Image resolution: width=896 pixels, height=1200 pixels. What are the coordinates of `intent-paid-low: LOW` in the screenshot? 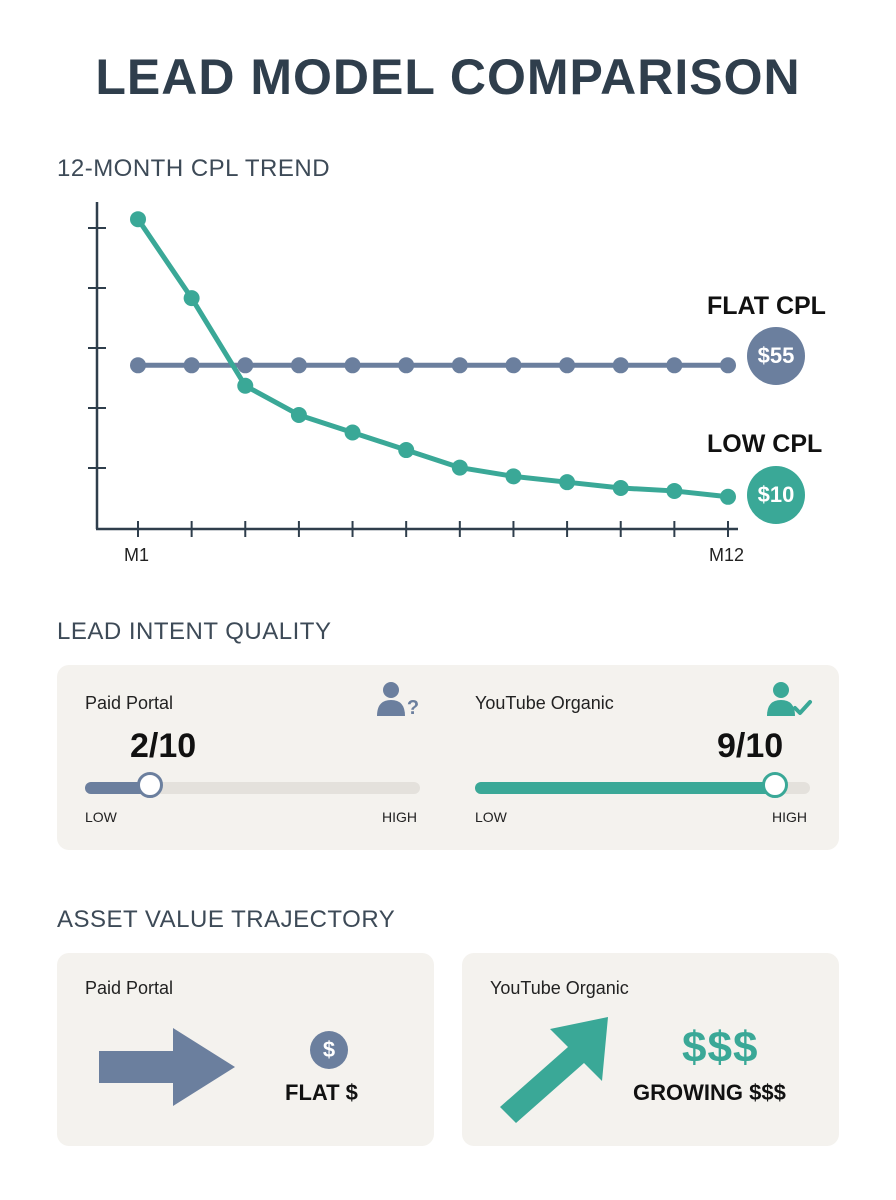 It's located at (101, 817).